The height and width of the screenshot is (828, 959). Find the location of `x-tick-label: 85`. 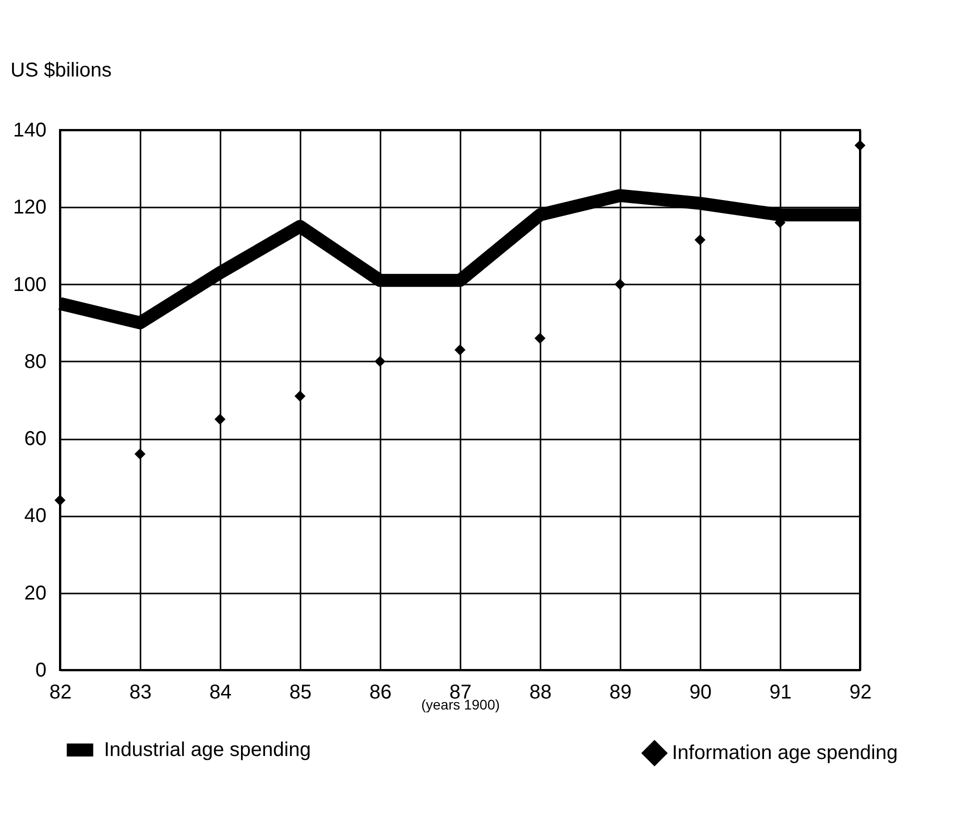

x-tick-label: 85 is located at coordinates (300, 693).